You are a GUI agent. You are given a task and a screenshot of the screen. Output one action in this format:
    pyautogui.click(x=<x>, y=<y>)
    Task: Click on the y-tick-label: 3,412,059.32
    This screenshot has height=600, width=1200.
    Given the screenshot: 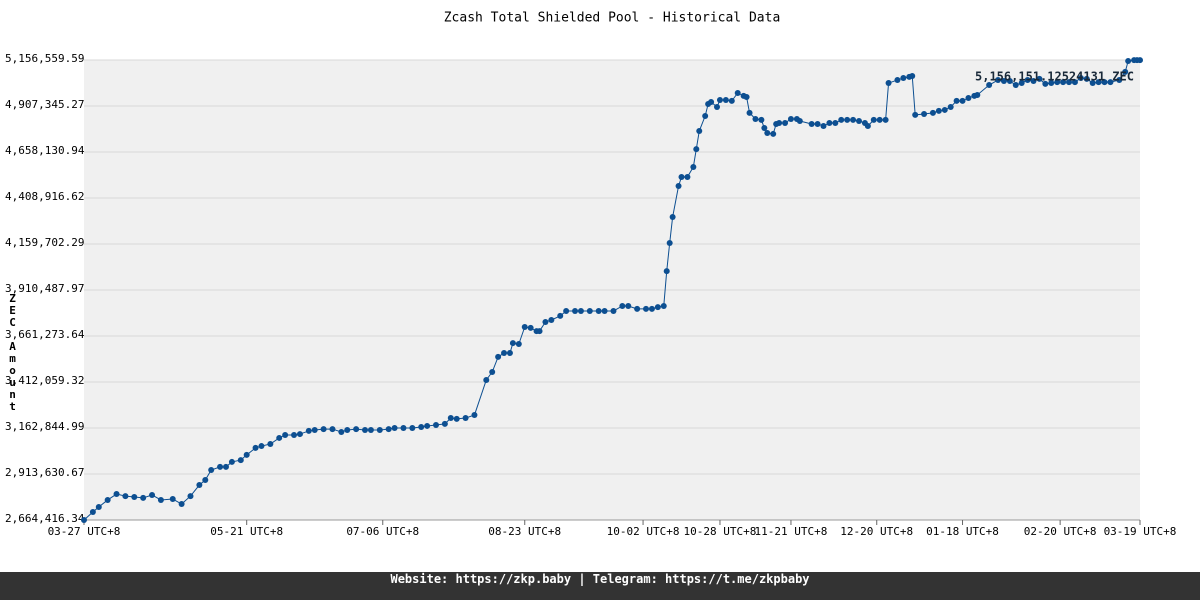 What is the action you would take?
    pyautogui.click(x=44, y=380)
    